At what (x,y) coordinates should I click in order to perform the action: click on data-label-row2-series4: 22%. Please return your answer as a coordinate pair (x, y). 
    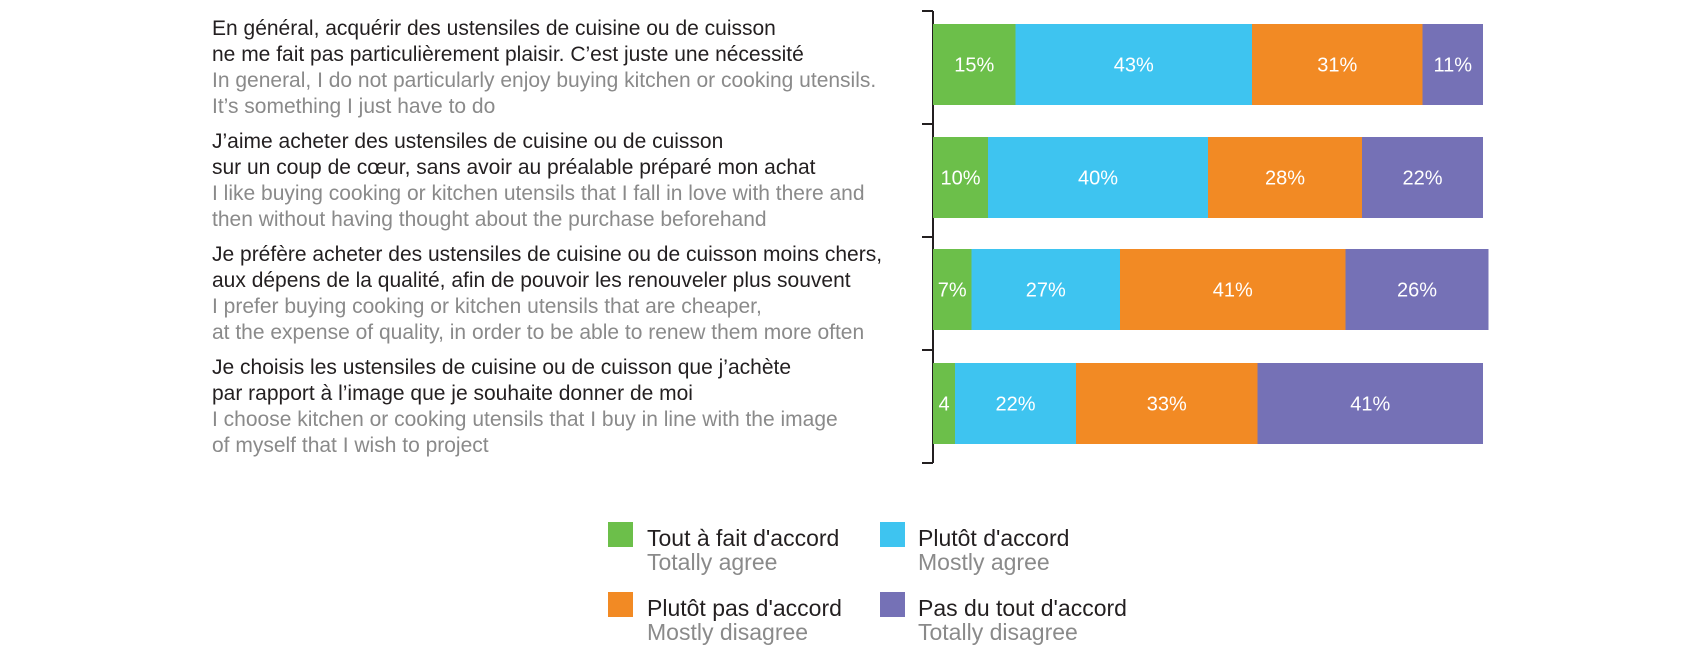
    Looking at the image, I should click on (1422, 179).